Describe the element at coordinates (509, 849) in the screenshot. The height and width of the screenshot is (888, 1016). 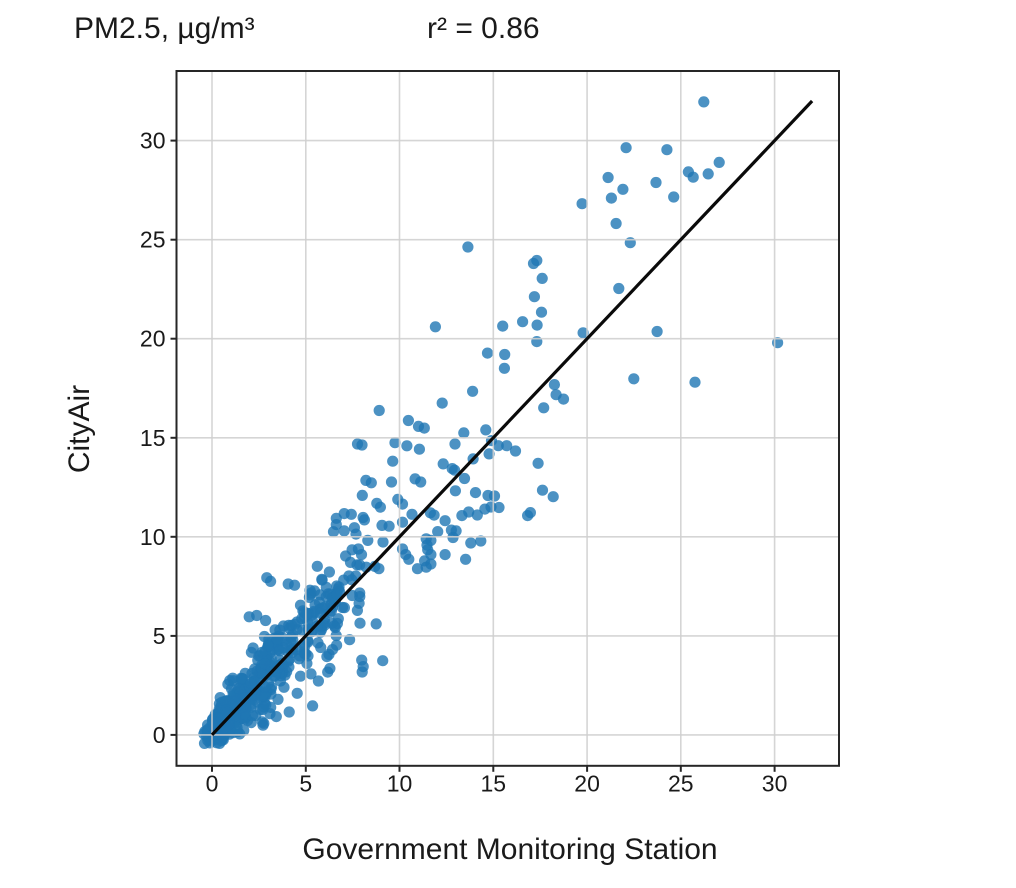
I see `svg-text: Government Monitoring Station` at that location.